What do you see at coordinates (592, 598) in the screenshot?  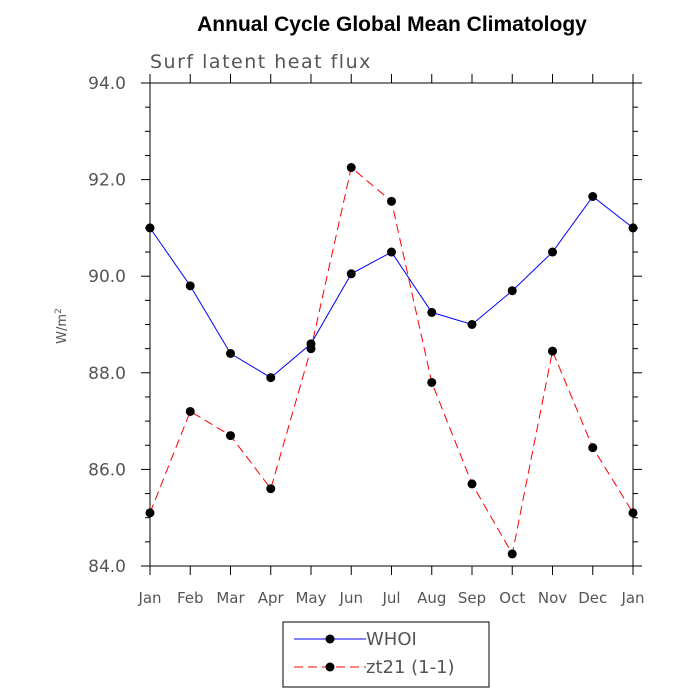 I see `x-tick-label: Dec` at bounding box center [592, 598].